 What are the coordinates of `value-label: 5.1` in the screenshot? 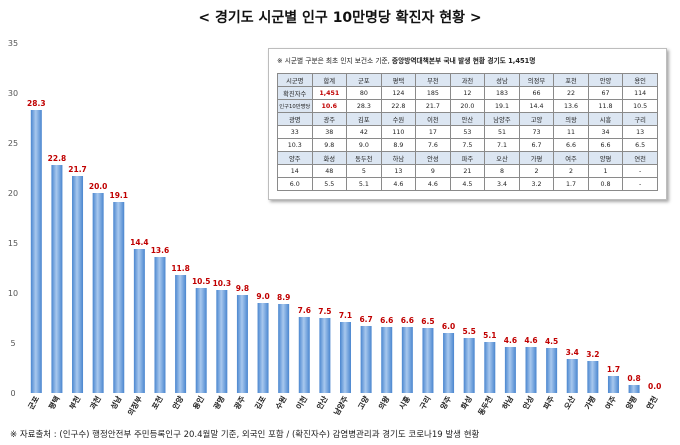 It's located at (489, 335).